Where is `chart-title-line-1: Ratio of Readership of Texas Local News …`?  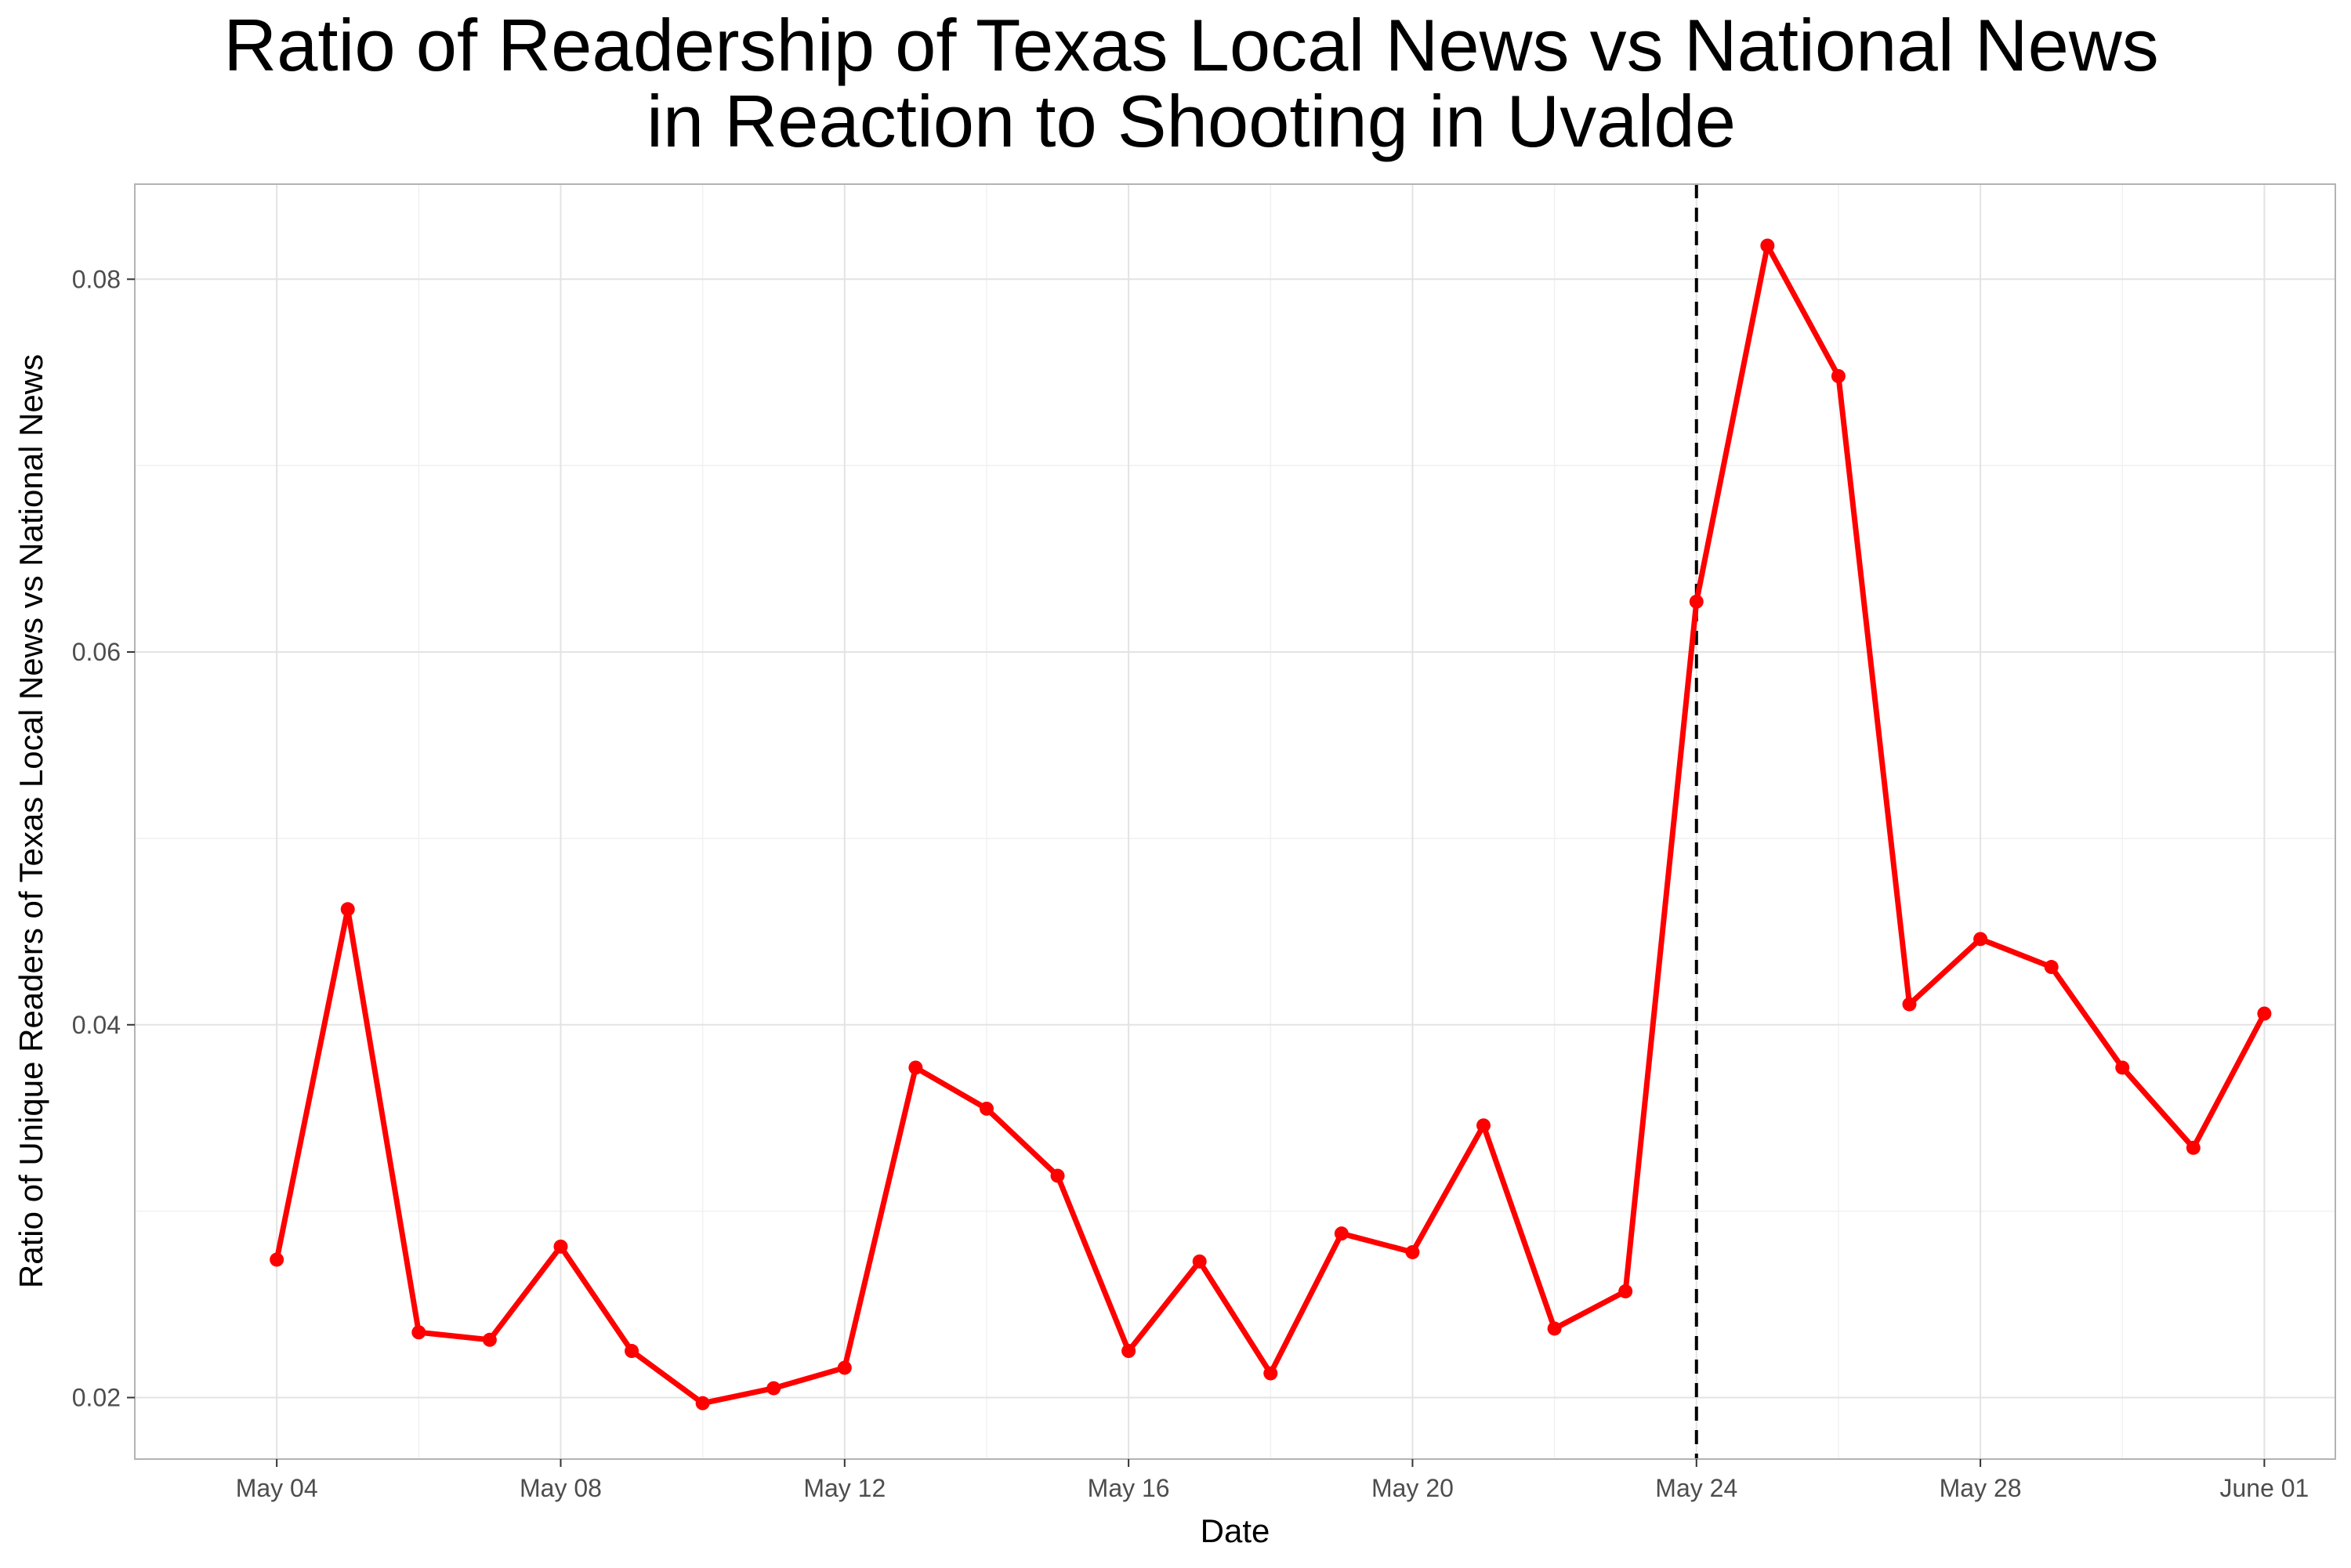
chart-title-line-1: Ratio of Readership of Texas Local News … is located at coordinates (1191, 45).